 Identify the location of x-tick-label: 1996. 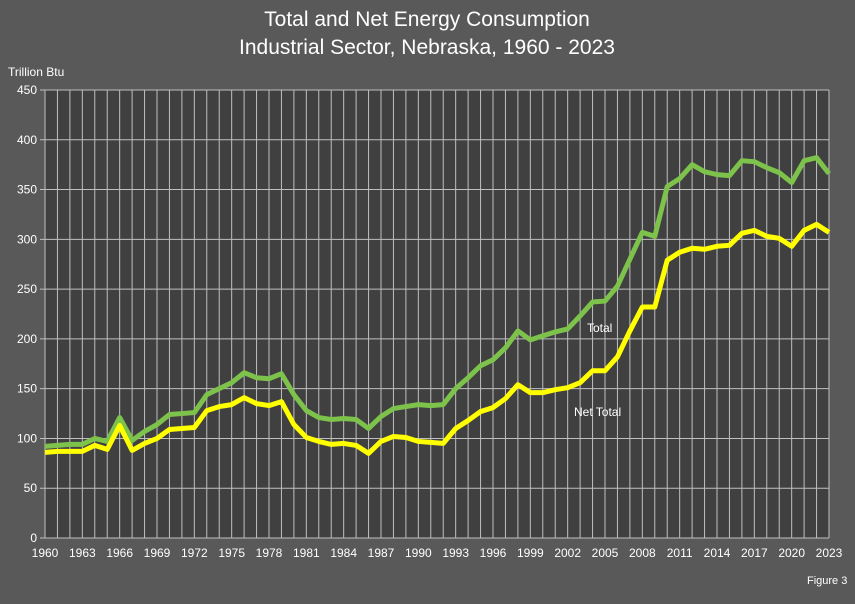
(493, 553).